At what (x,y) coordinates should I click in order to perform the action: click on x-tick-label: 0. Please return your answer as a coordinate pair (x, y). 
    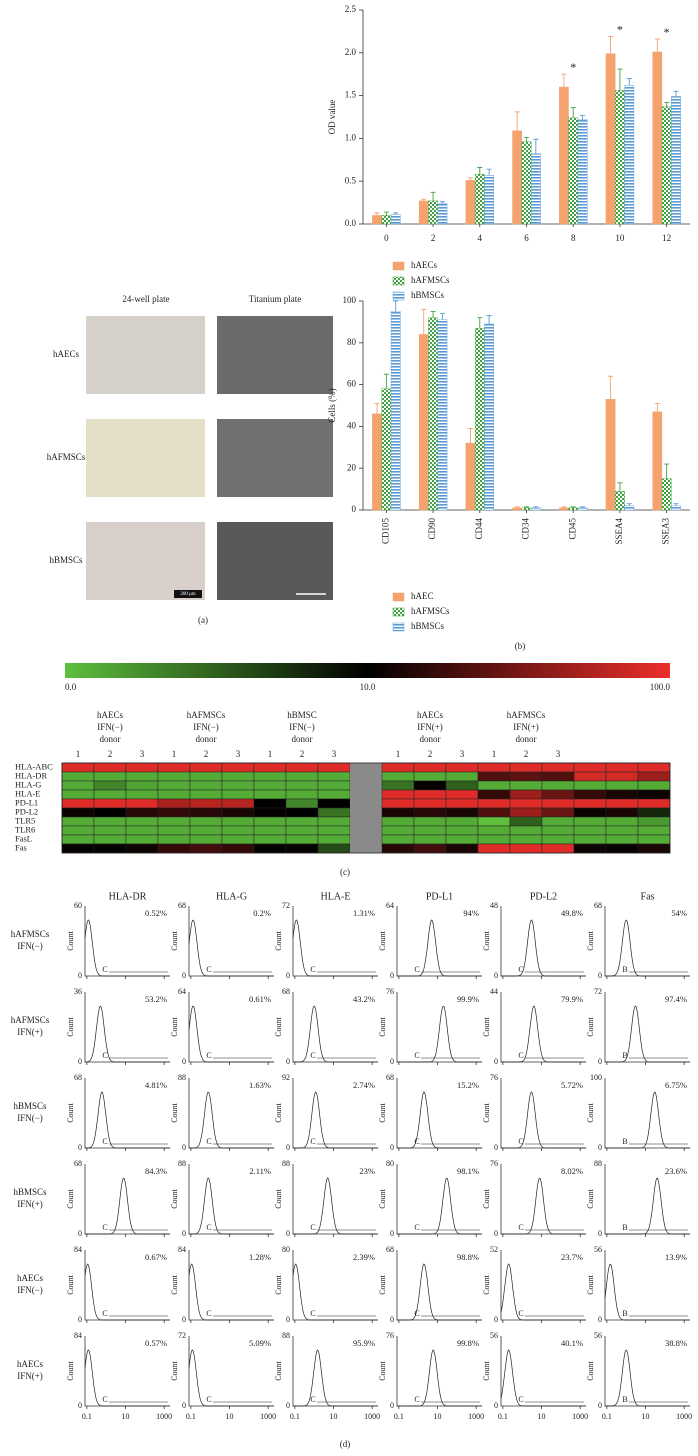
    Looking at the image, I should click on (386, 238).